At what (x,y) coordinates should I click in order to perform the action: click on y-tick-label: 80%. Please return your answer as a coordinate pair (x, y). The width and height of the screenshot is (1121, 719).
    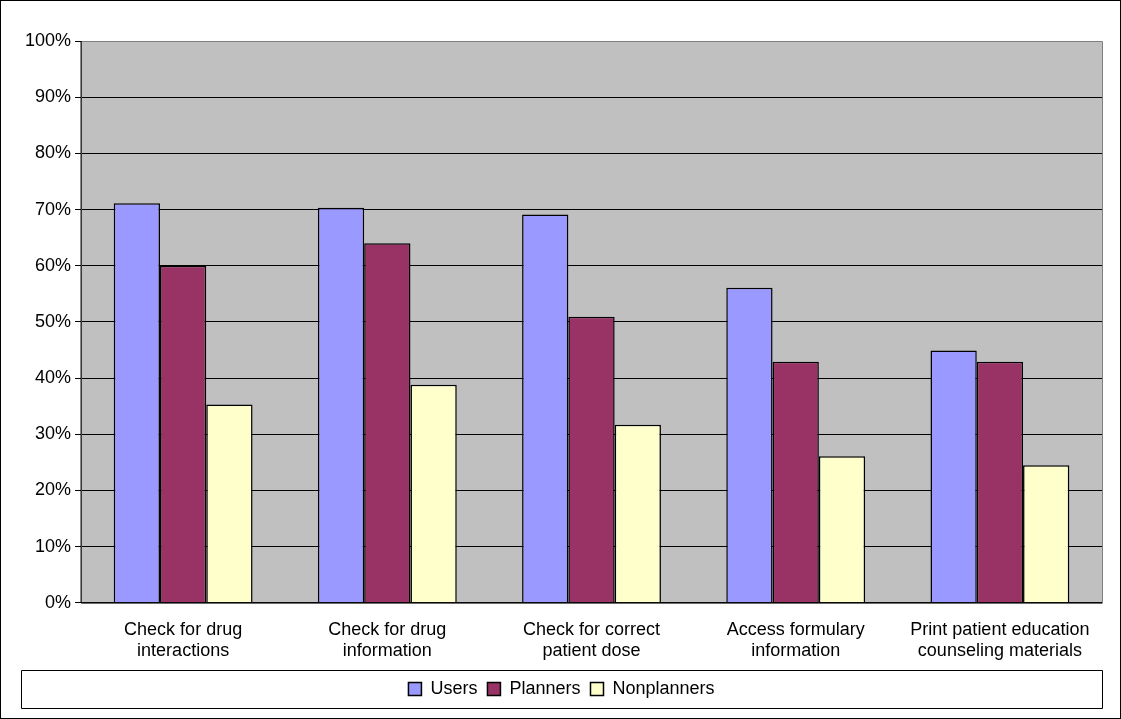
    Looking at the image, I should click on (53, 152).